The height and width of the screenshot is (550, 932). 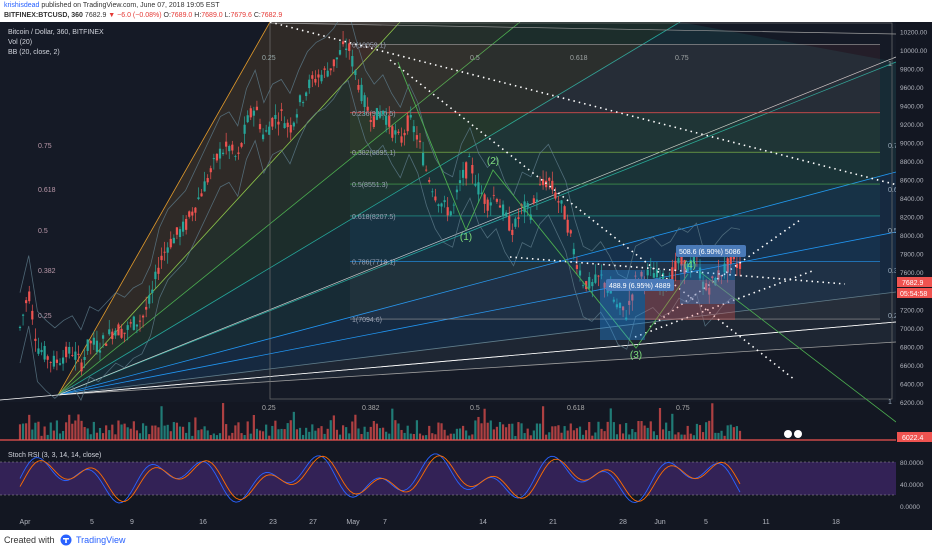 I want to click on time-tick: 9, so click(x=132, y=522).